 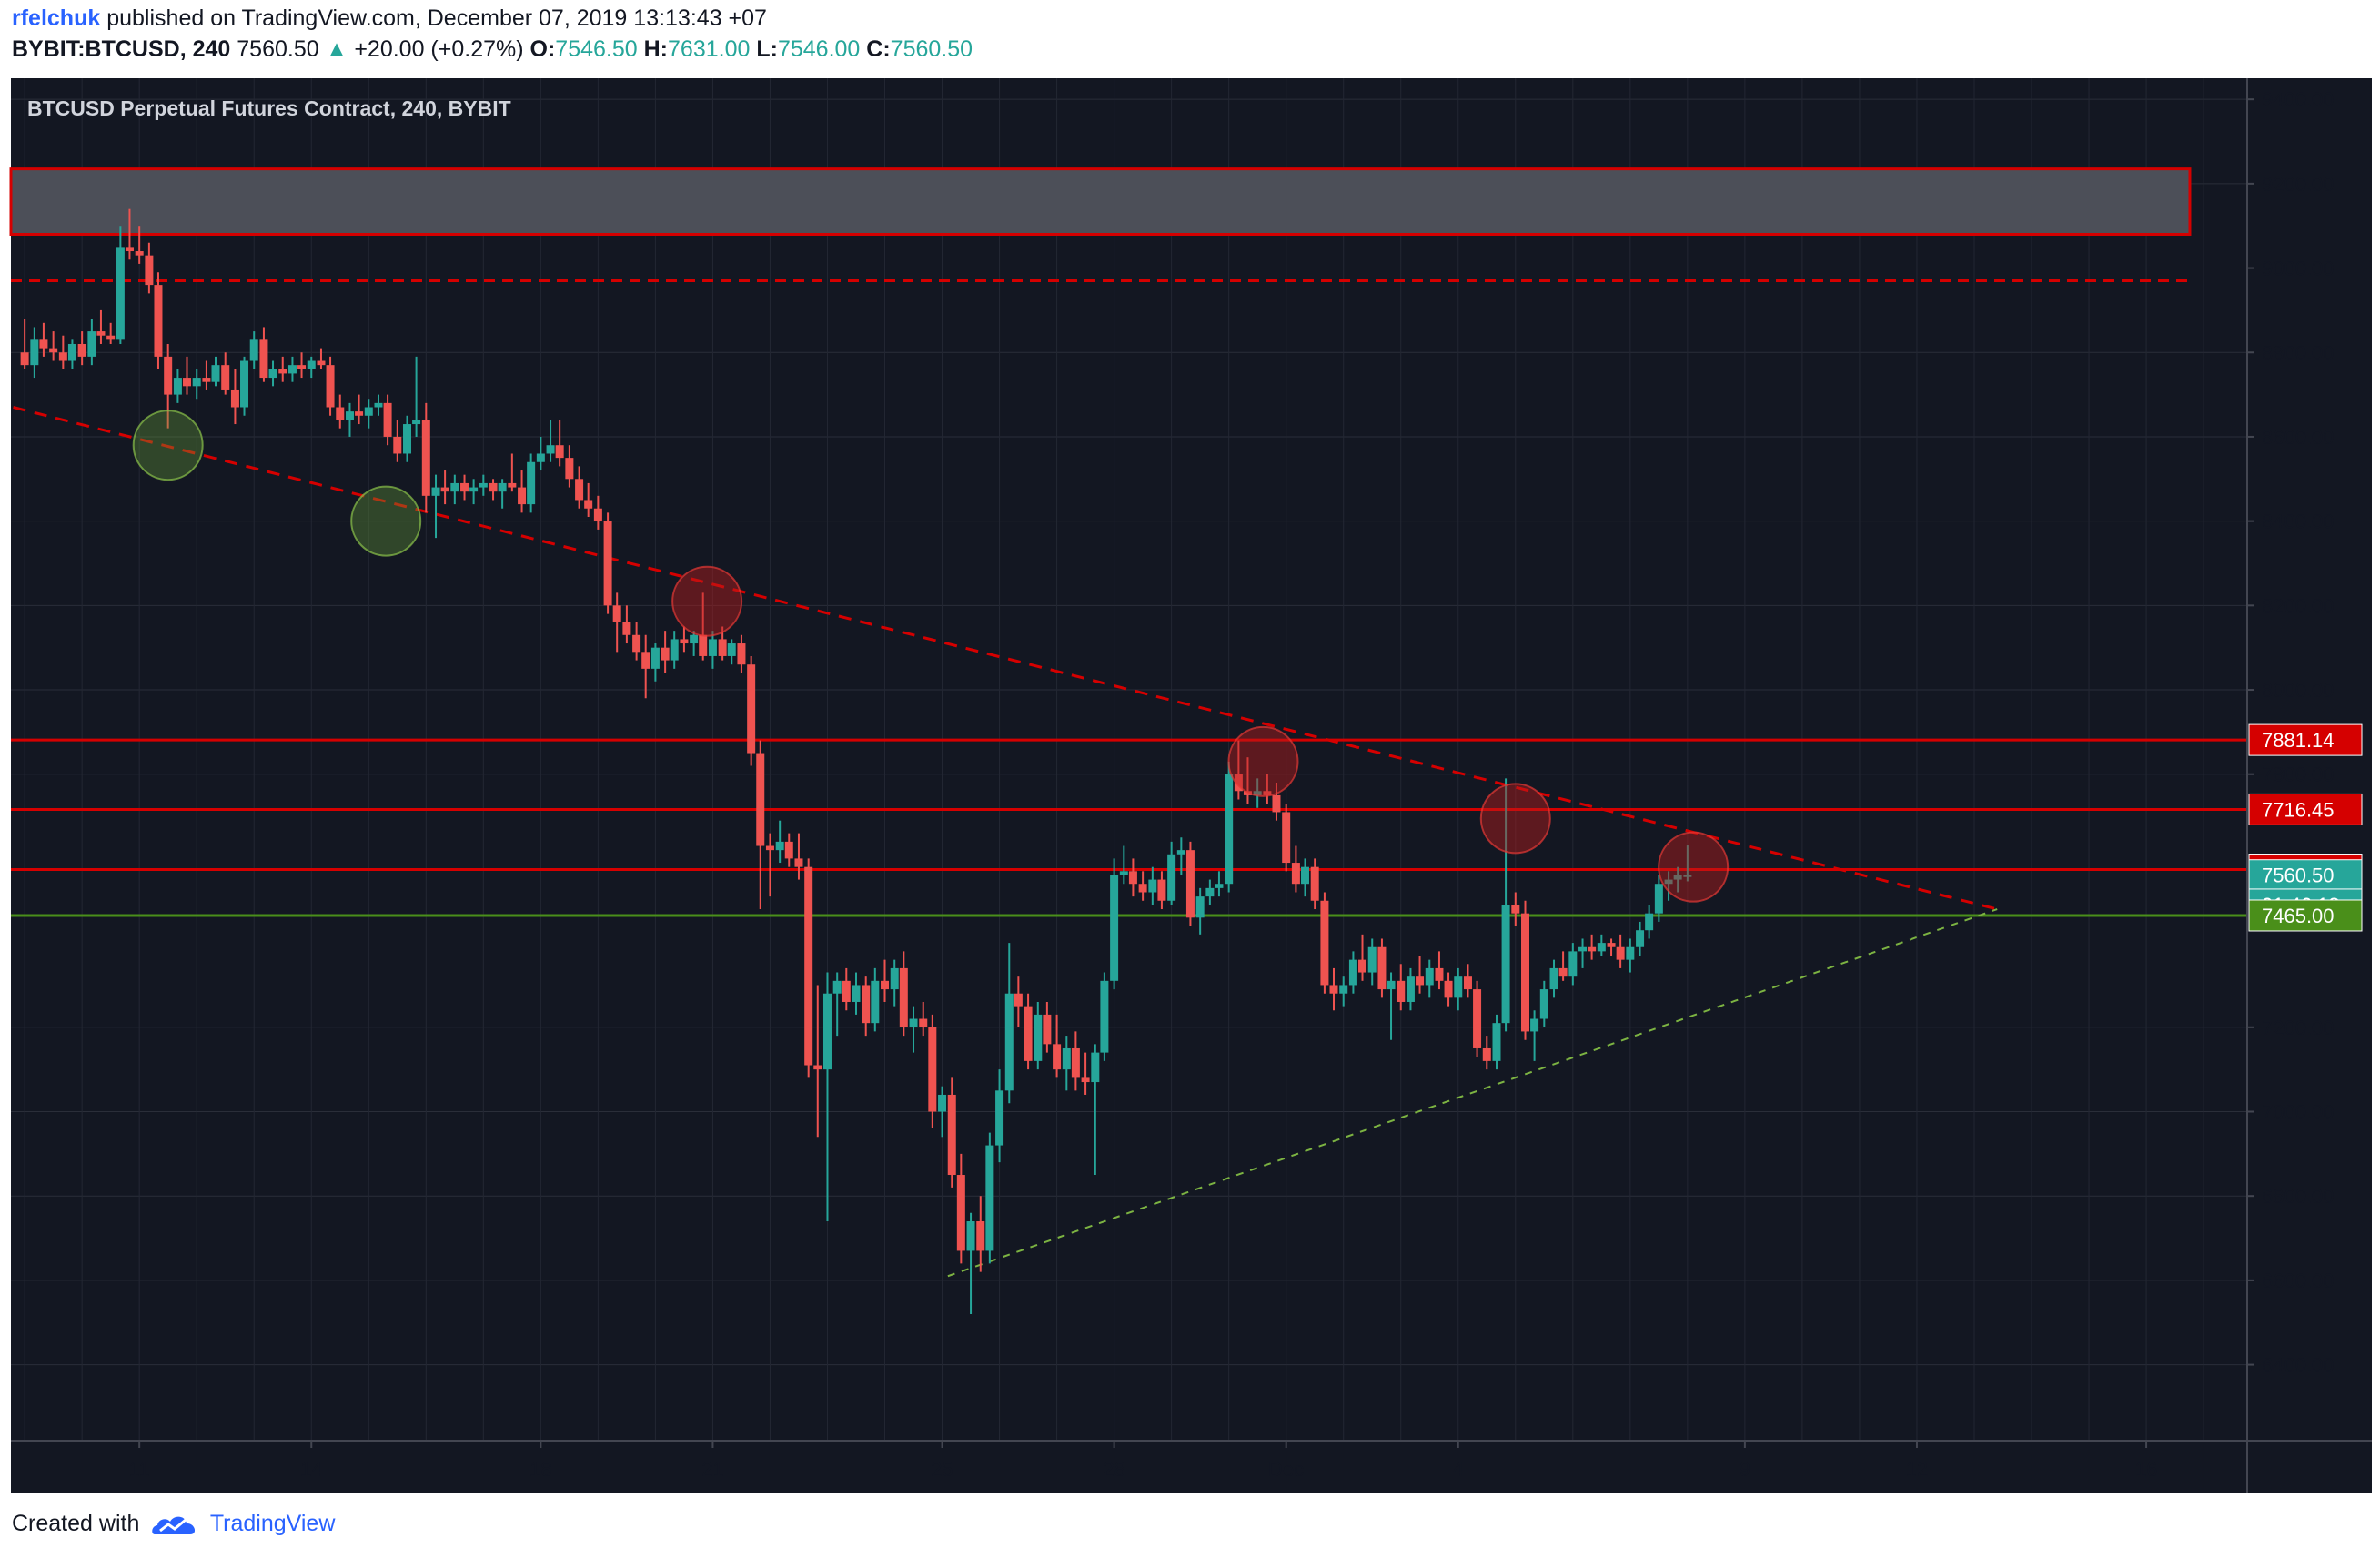 What do you see at coordinates (2298, 775) in the screenshot?
I see `price-tick-label: 7800.00` at bounding box center [2298, 775].